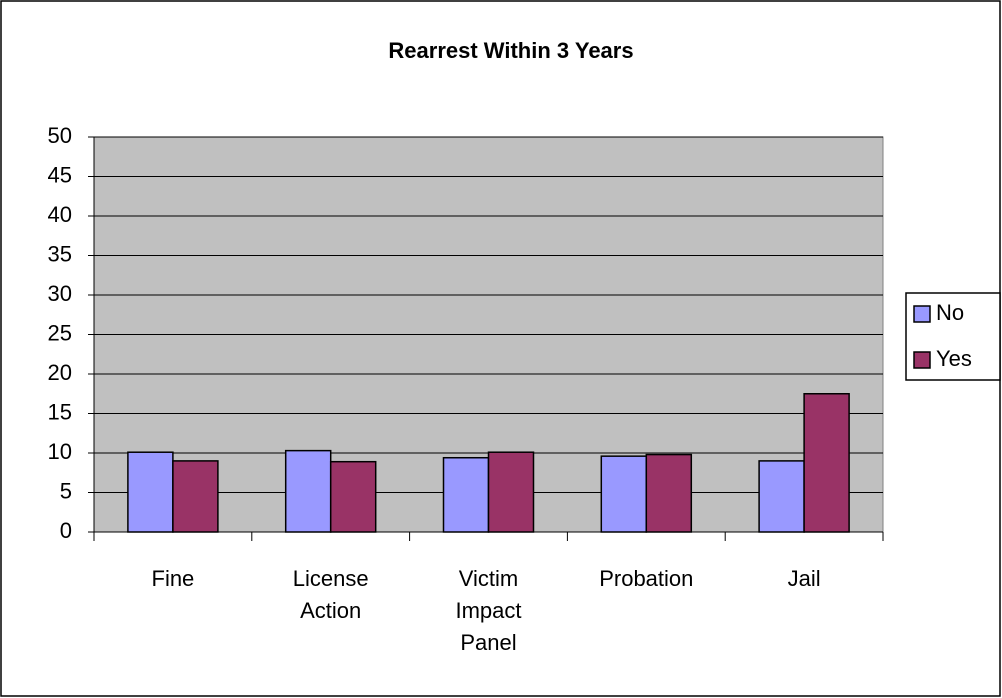 This screenshot has width=1002, height=698. I want to click on x-tick-label: Fine, so click(173, 578).